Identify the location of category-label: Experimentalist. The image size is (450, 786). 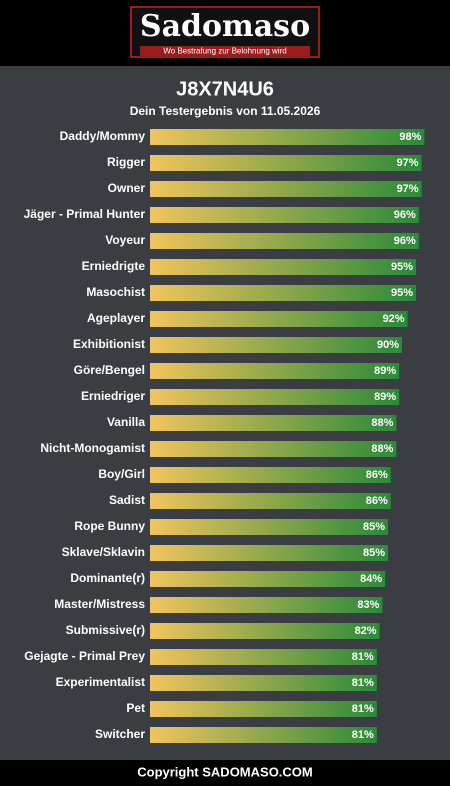
(100, 682).